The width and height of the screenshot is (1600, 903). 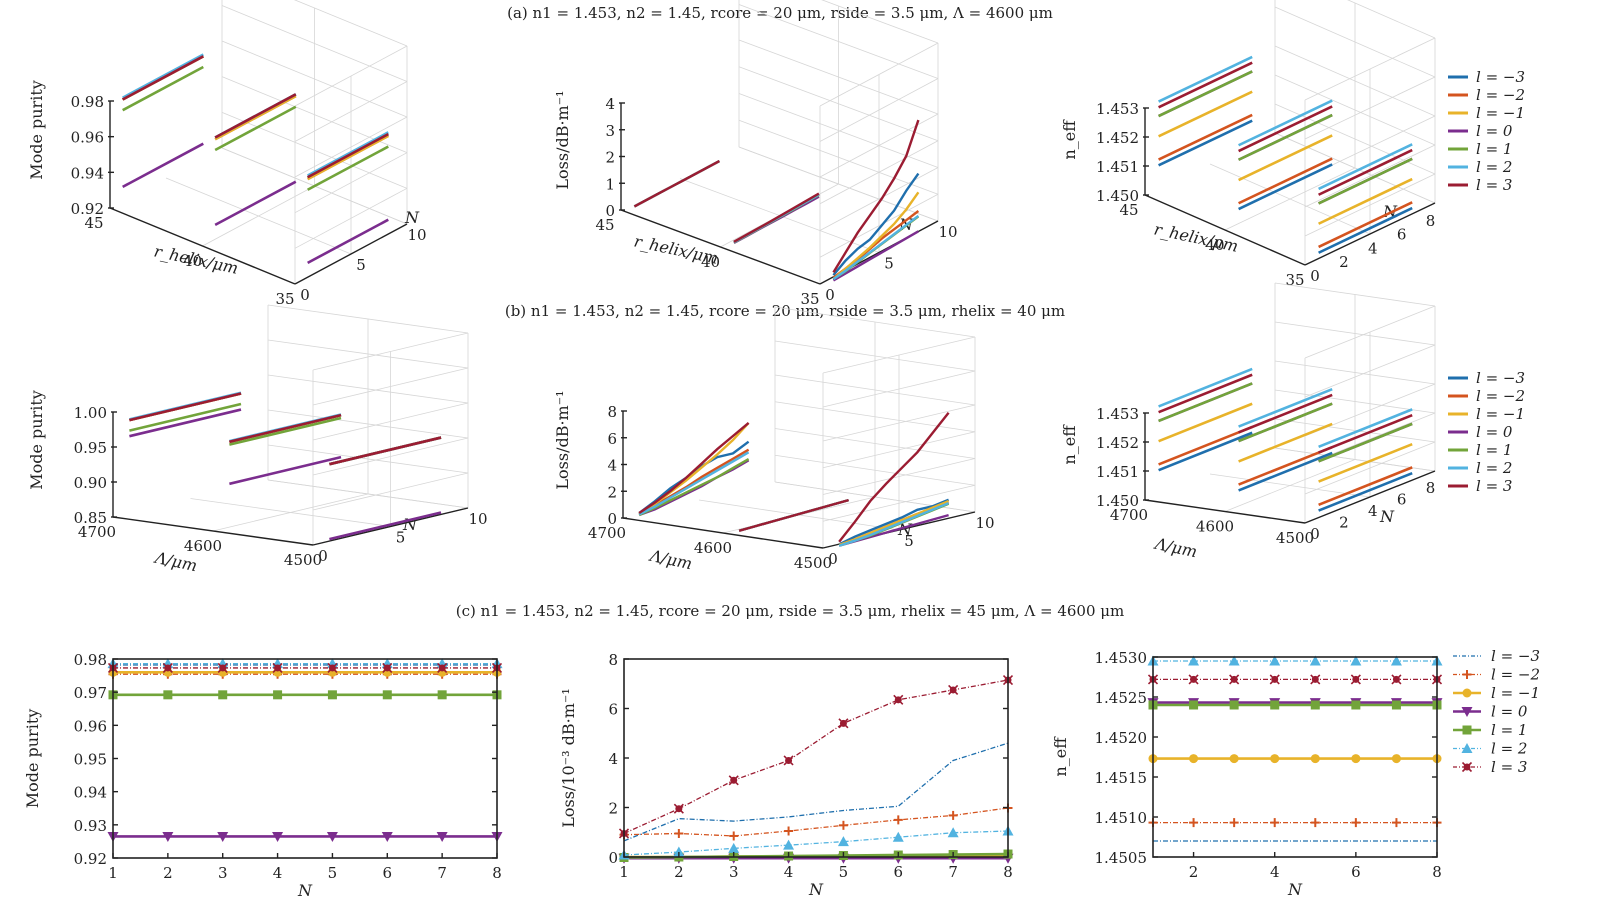 What do you see at coordinates (1121, 778) in the screenshot?
I see `y-tick-label: 1.4515` at bounding box center [1121, 778].